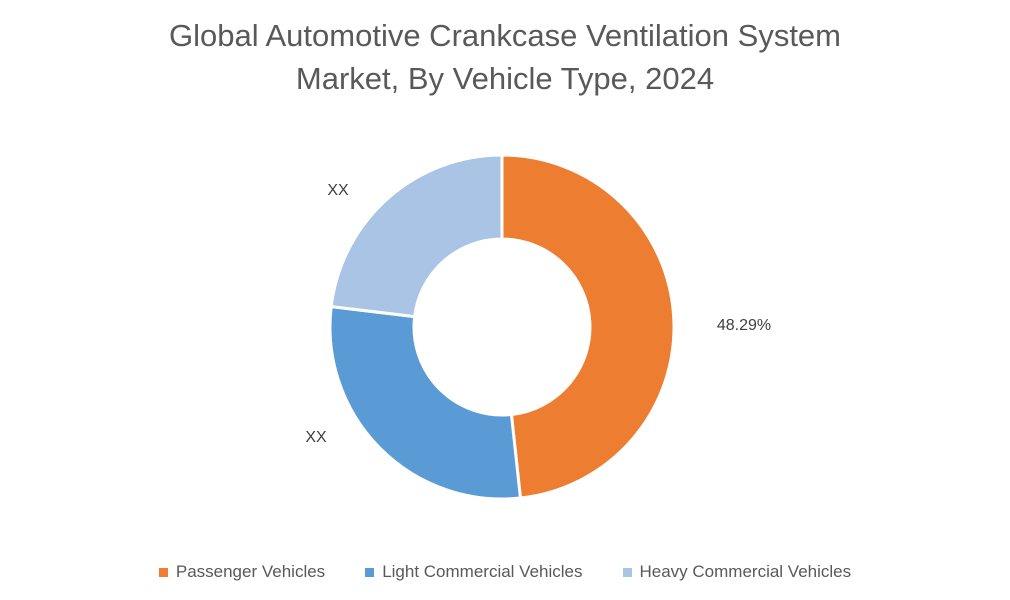  I want to click on legend-item-passenger-vehicles: Passenger Vehicles, so click(242, 572).